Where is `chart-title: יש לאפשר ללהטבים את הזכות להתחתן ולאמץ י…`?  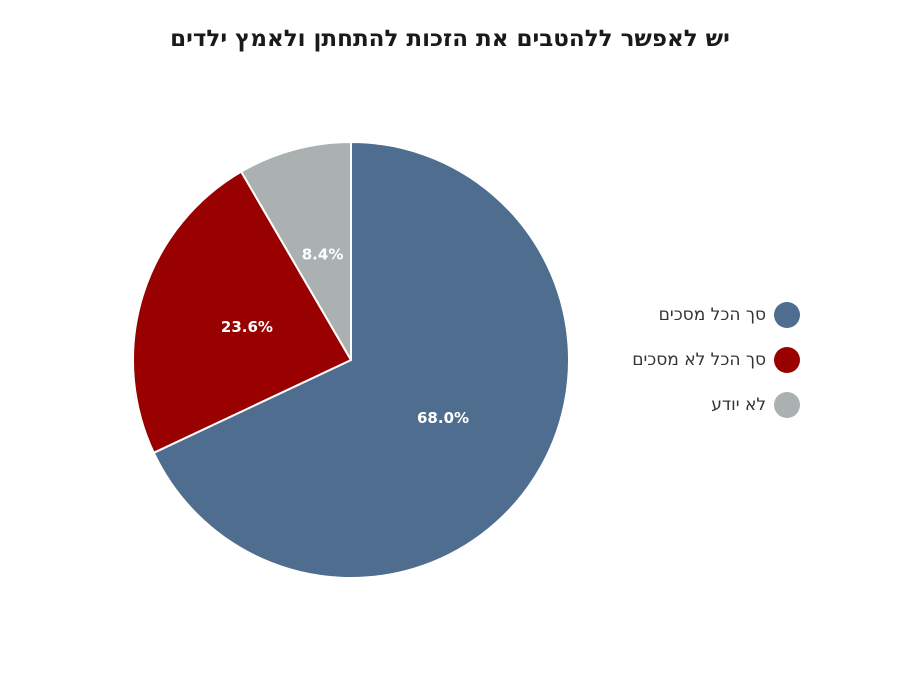 chart-title: יש לאפשר ללהטבים את הזכות להתחתן ולאמץ י… is located at coordinates (450, 39).